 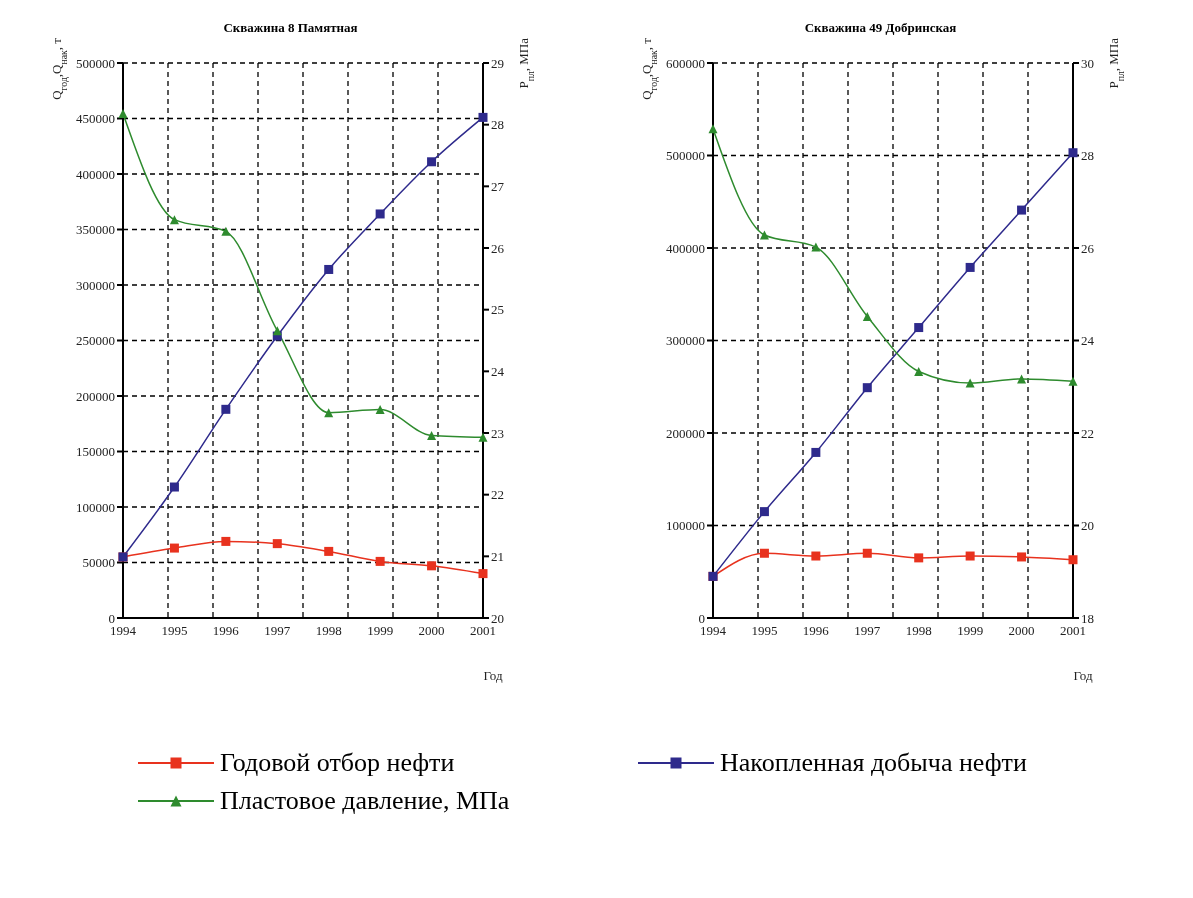 I want to click on y2-tick-label: 27, so click(x=498, y=186).